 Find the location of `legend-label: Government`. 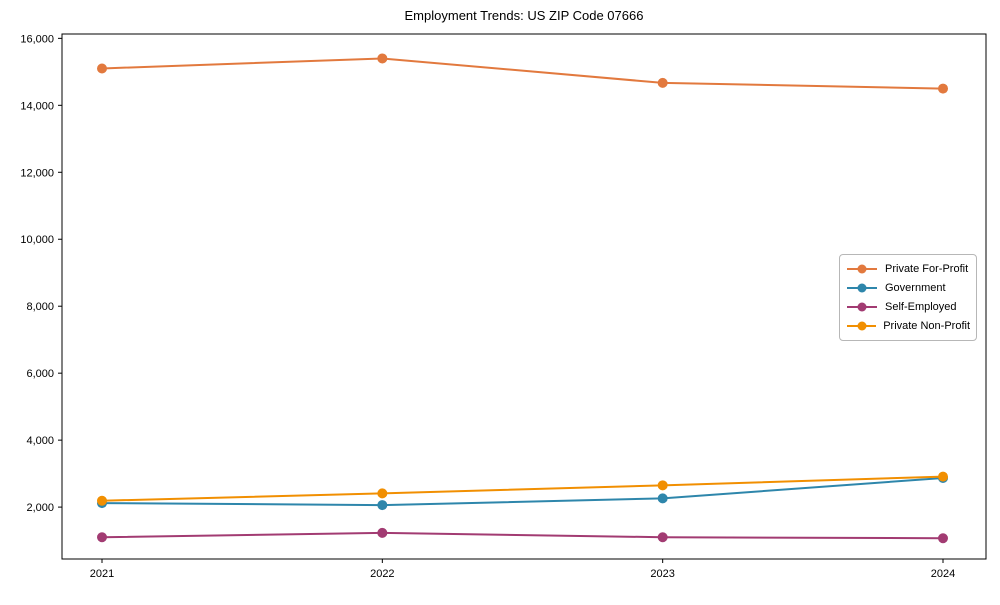

legend-label: Government is located at coordinates (915, 287).